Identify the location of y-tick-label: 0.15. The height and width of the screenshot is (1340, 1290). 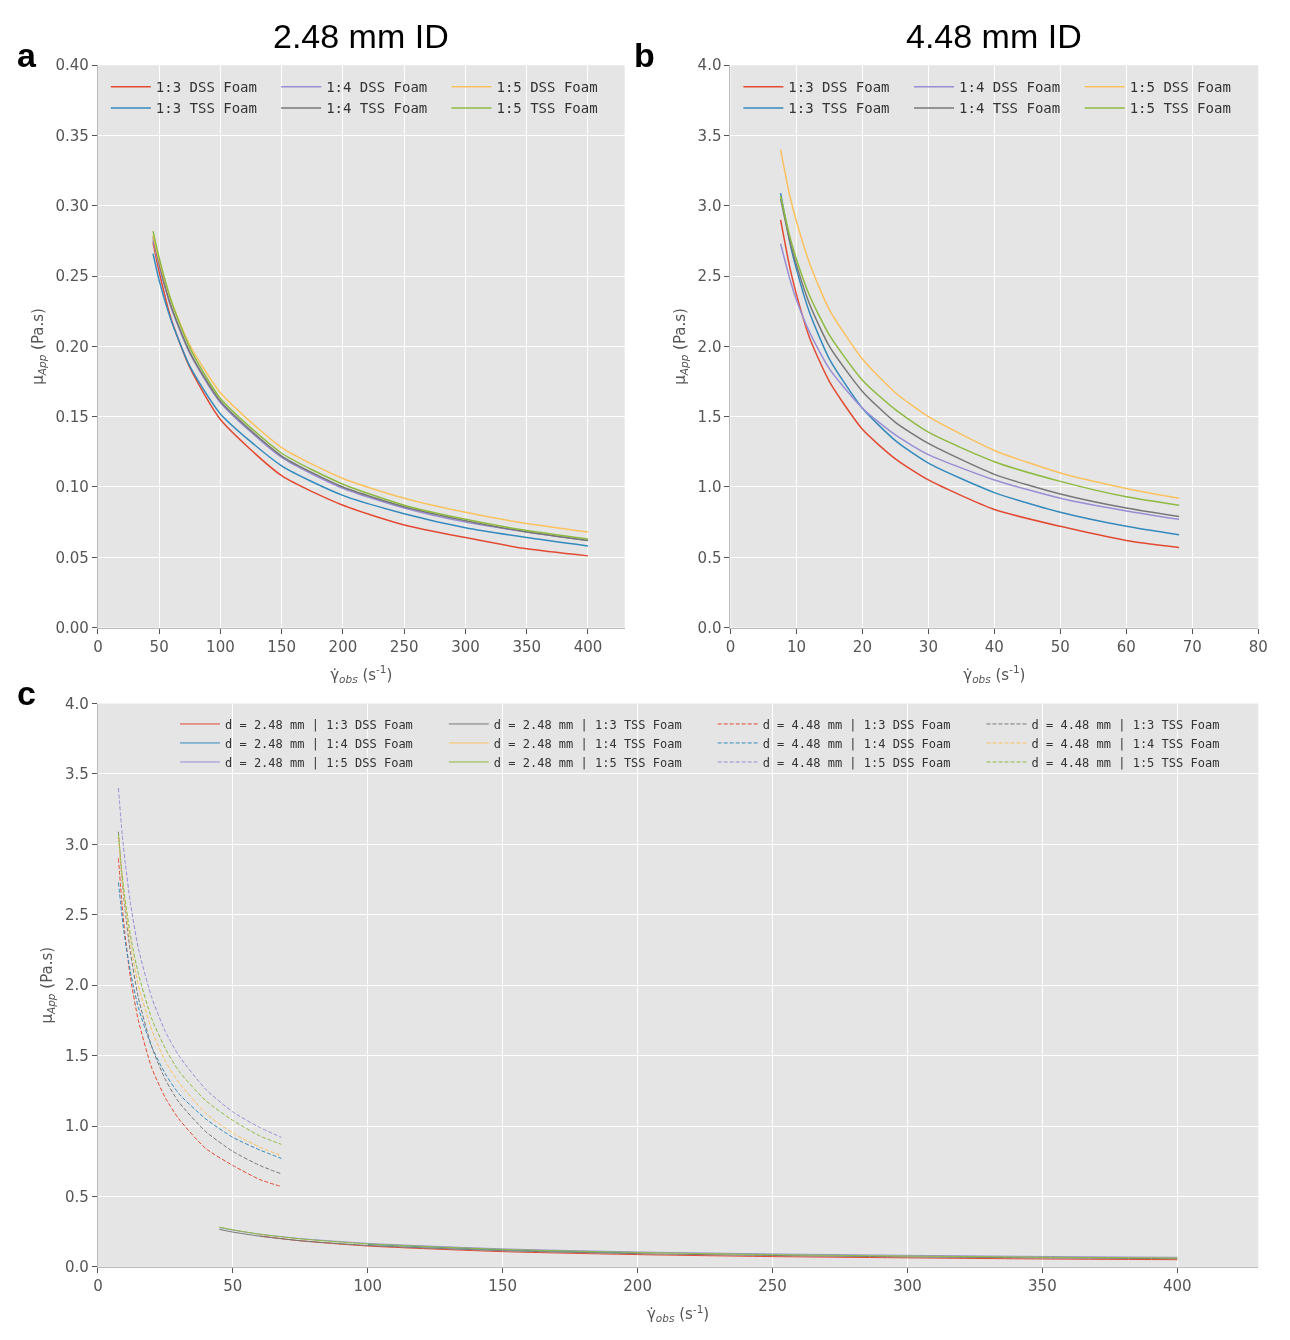
(72, 416).